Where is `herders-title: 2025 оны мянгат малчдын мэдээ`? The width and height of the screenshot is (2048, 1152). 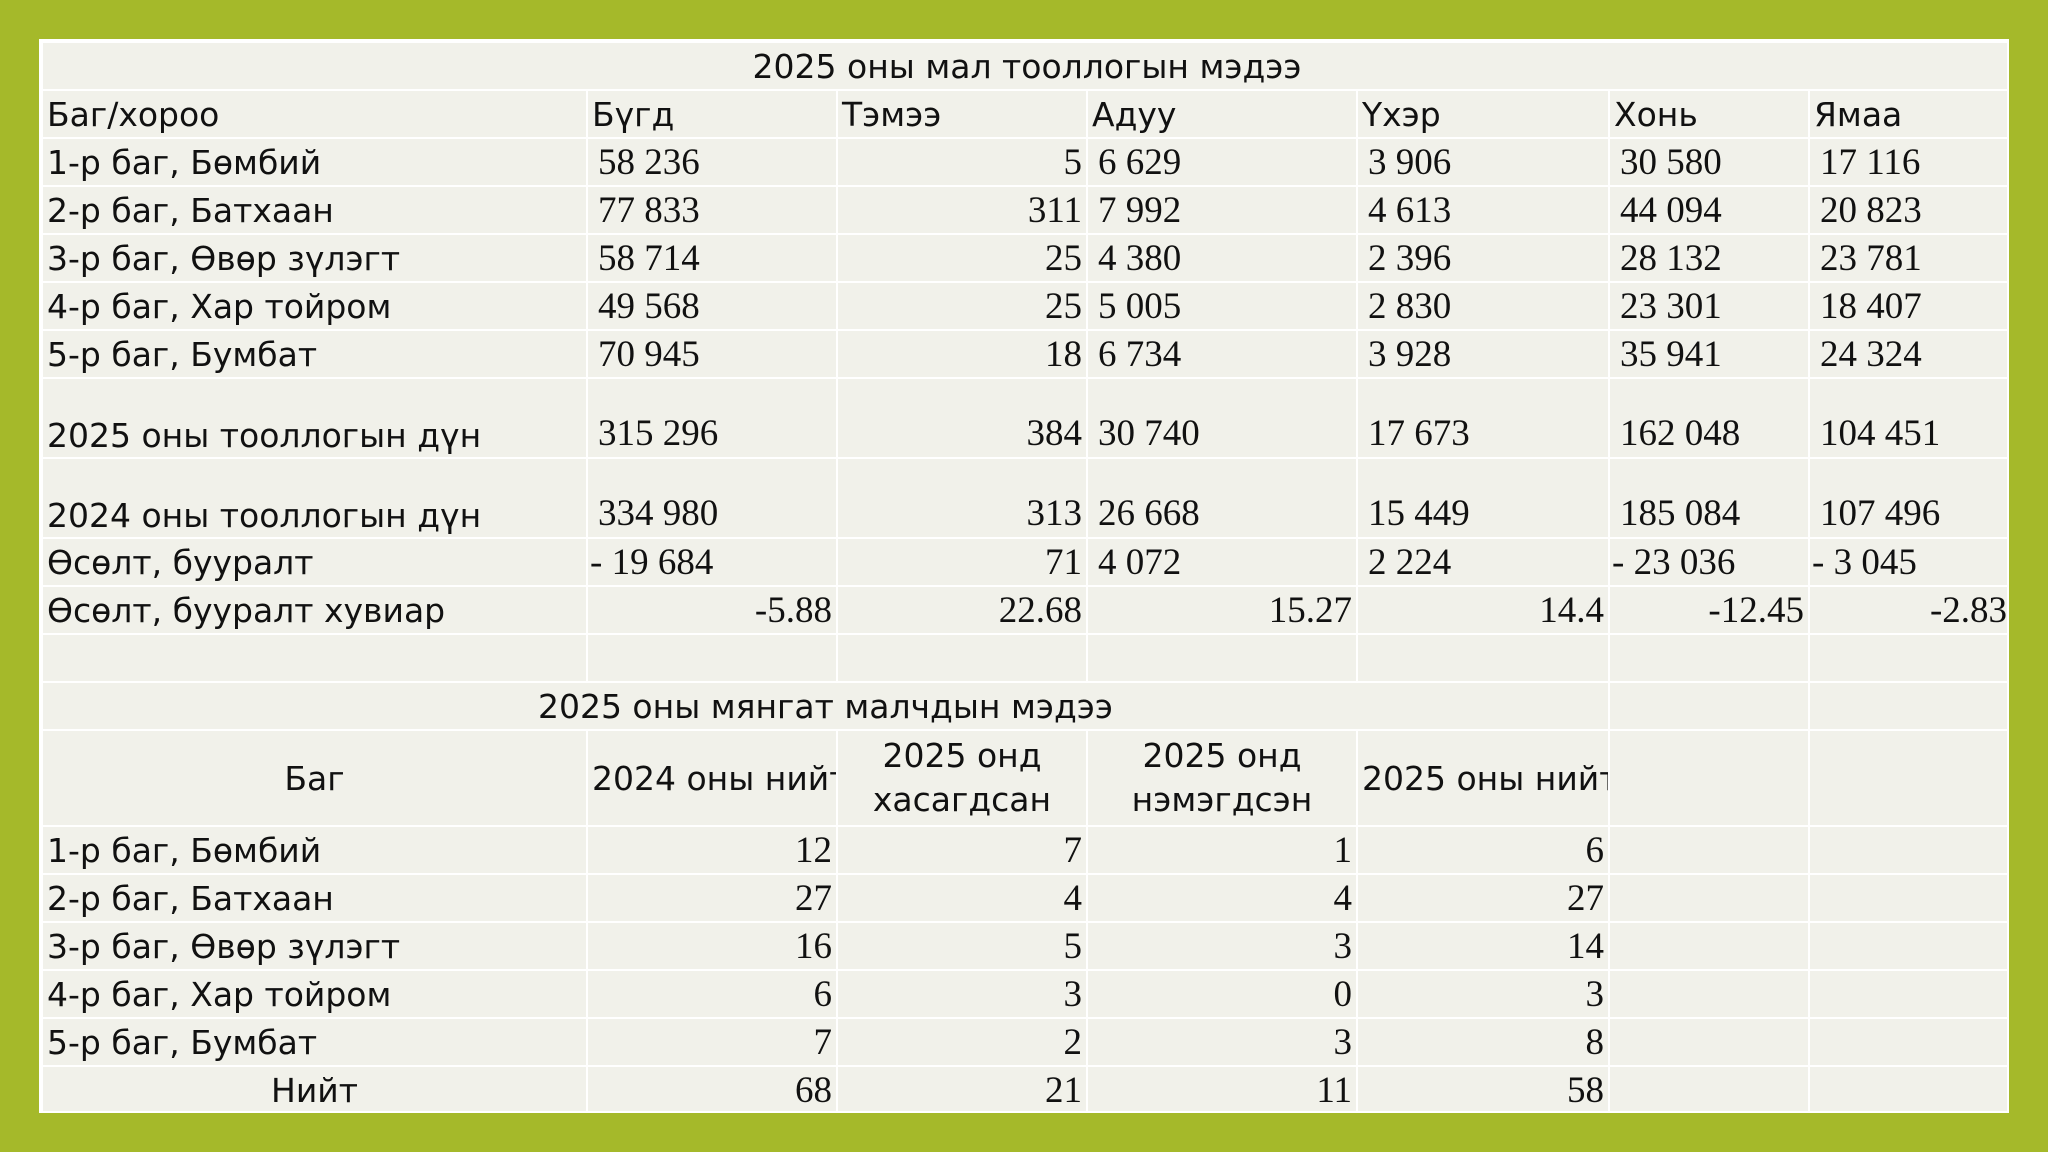
herders-title: 2025 оны мянгат малчдын мэдээ is located at coordinates (825, 706).